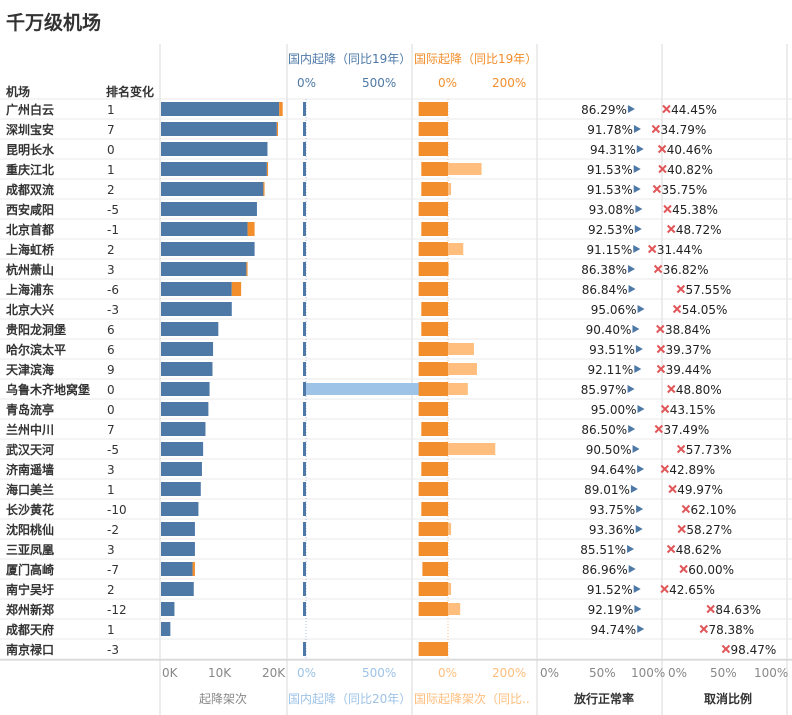 The image size is (792, 715). I want to click on ontime-value: 95.06%, so click(614, 310).